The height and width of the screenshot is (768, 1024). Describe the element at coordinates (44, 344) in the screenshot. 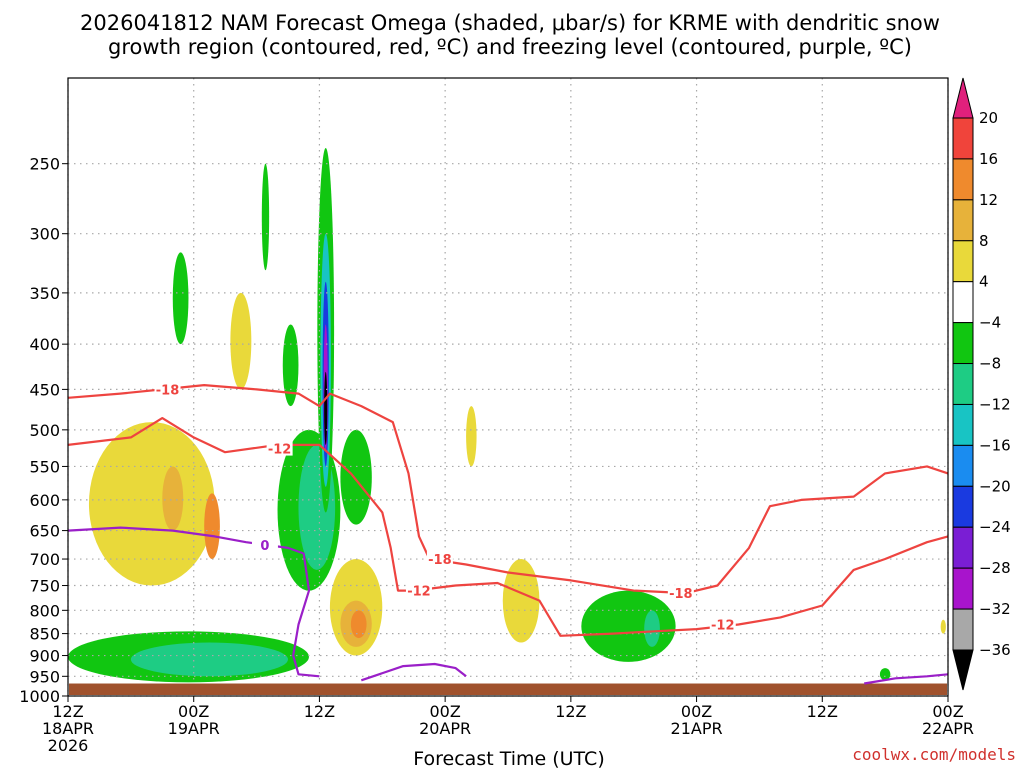

I see `y-tick-label-400: 400` at that location.